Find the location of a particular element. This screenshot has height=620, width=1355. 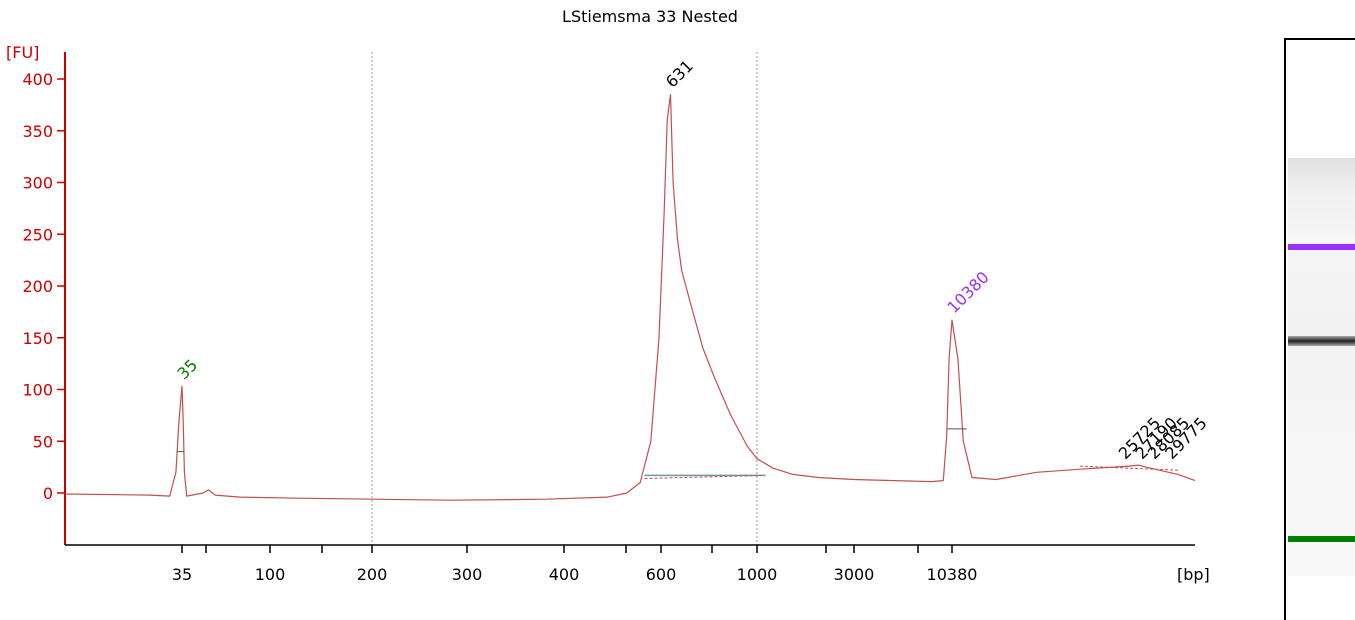

x-tick-label: 300 is located at coordinates (467, 574).